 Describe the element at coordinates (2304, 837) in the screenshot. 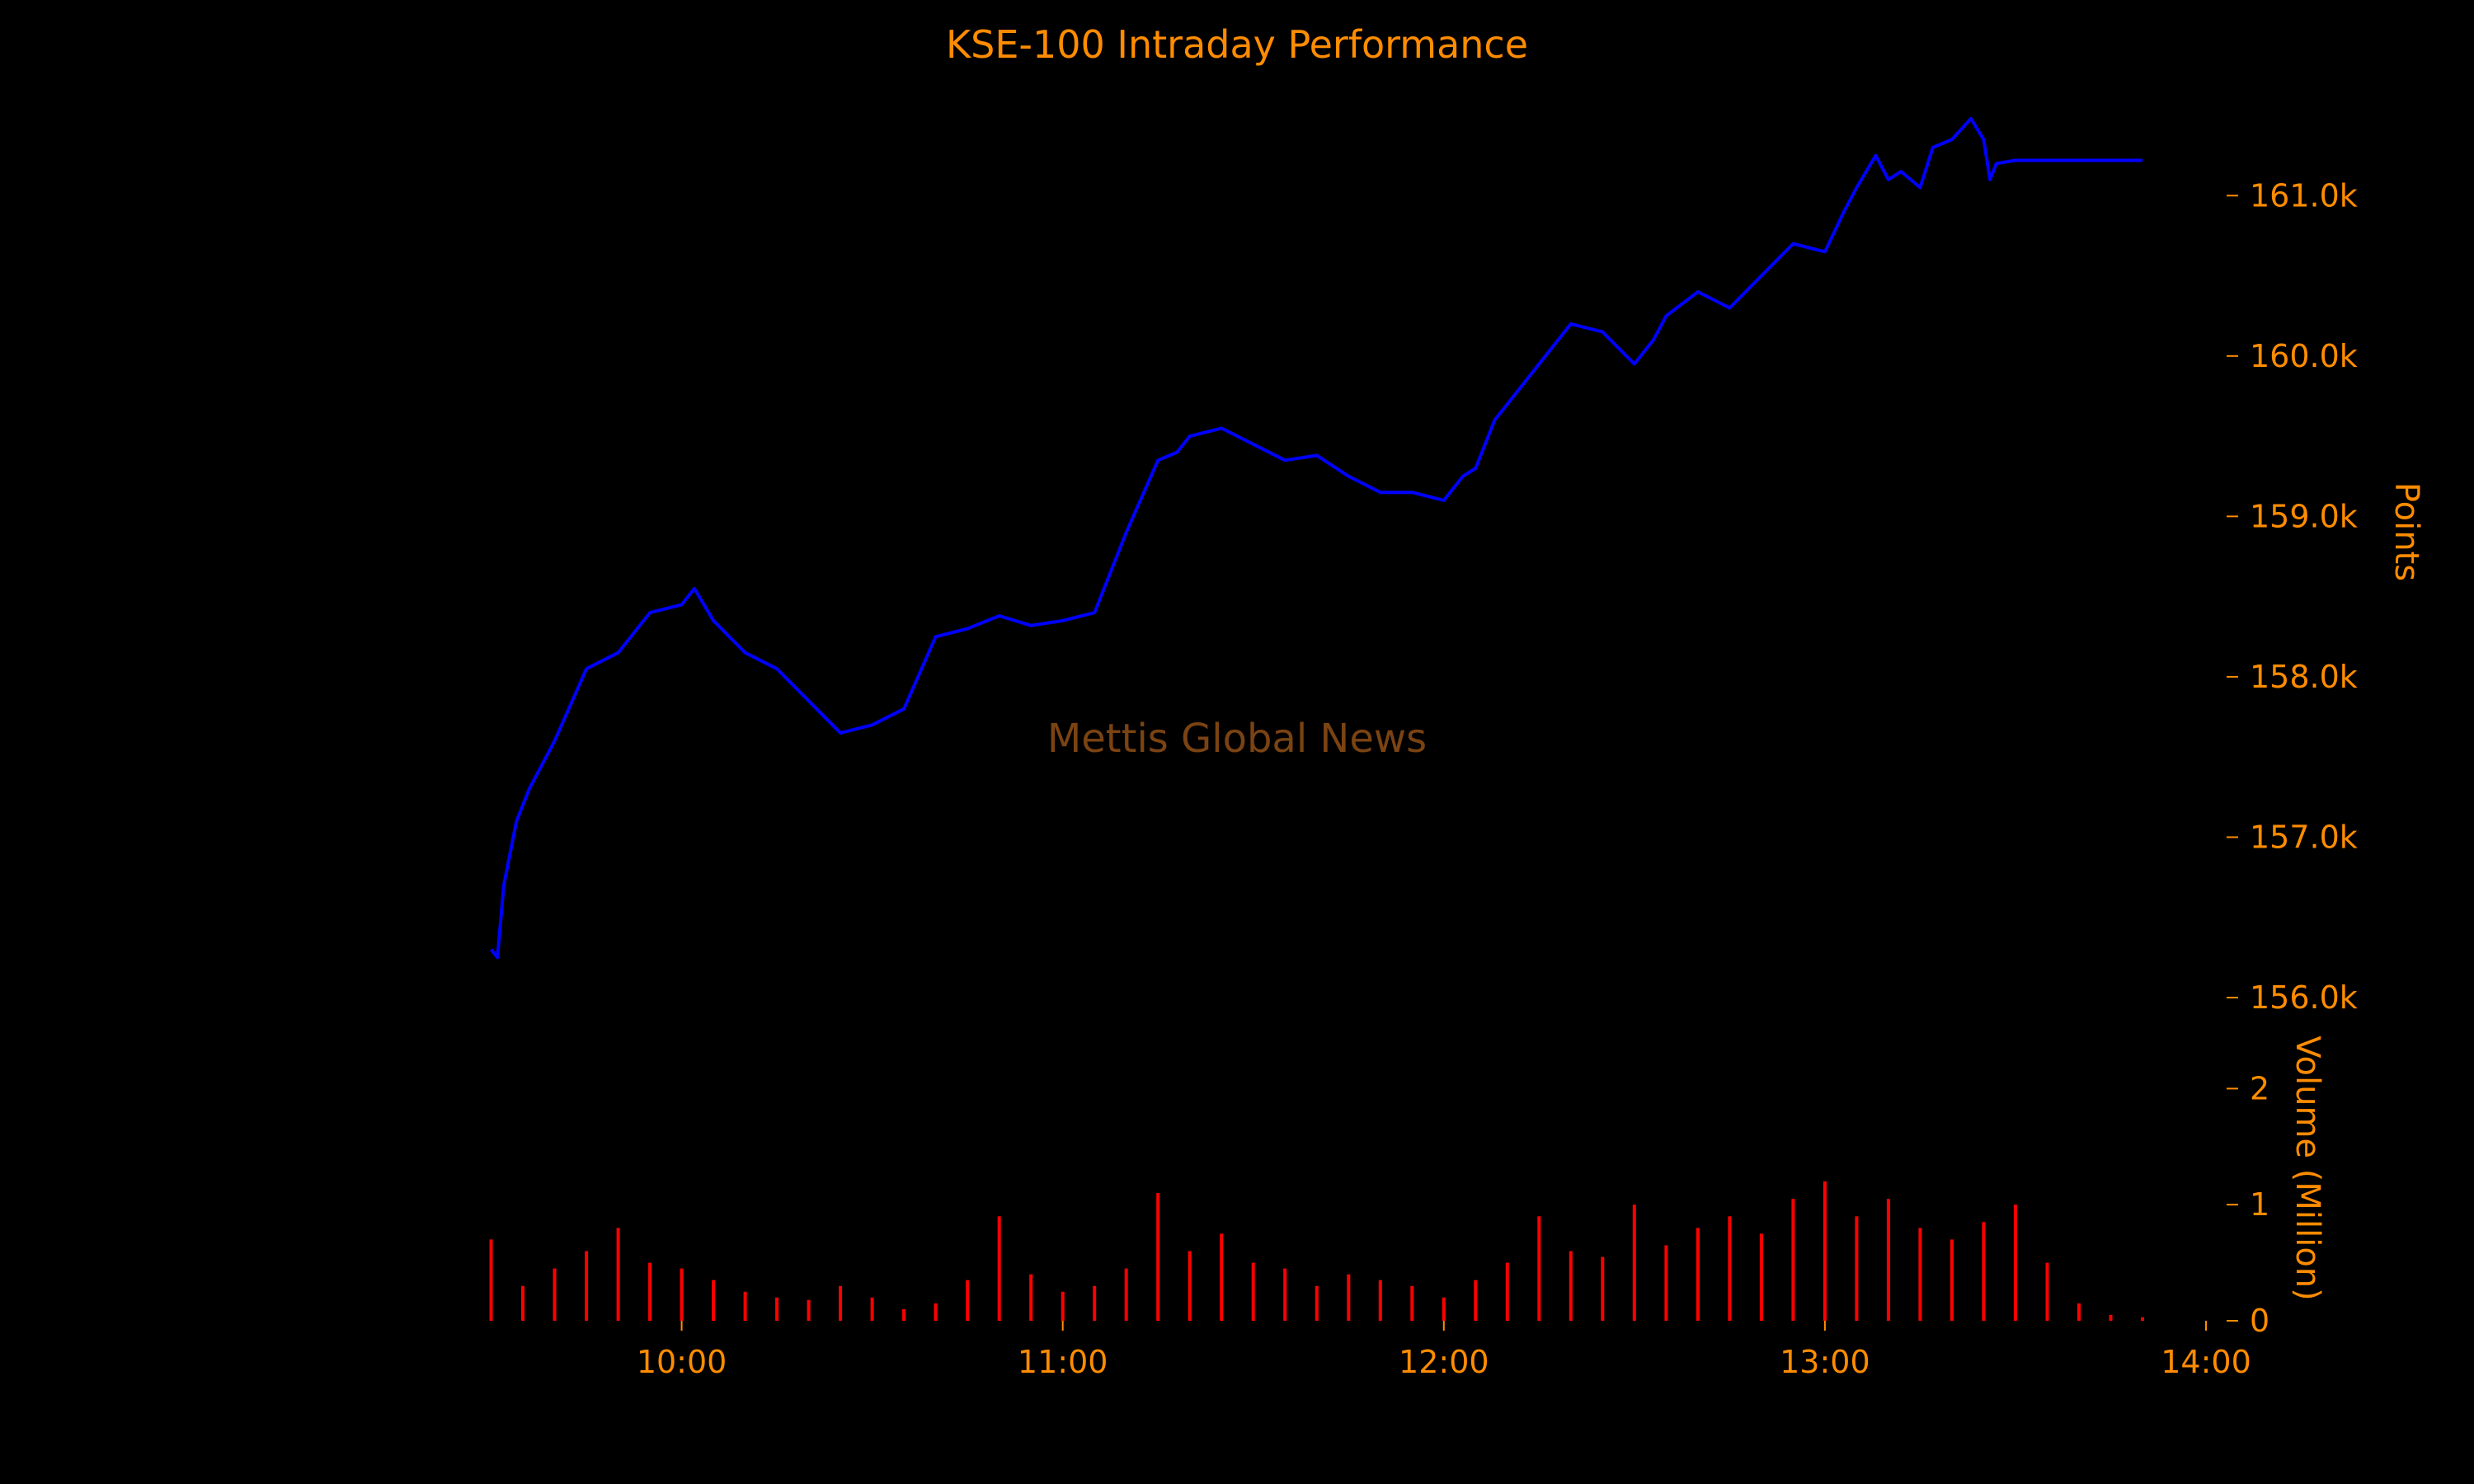

I see `price-tick-label: 157.0k` at that location.